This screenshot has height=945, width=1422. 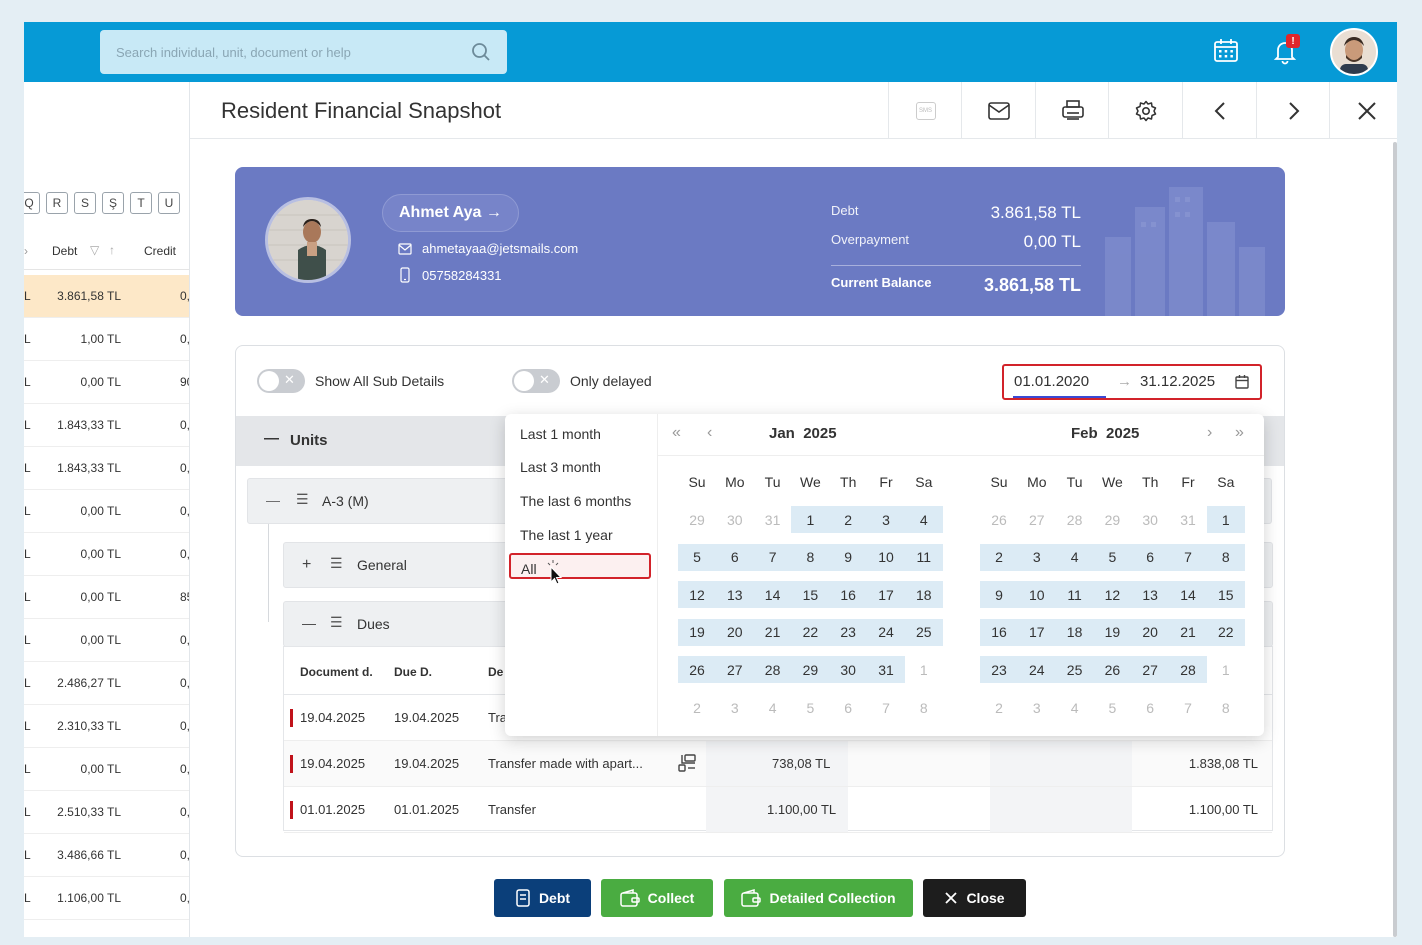 I want to click on feb-day-cell: 18, so click(x=1074, y=632).